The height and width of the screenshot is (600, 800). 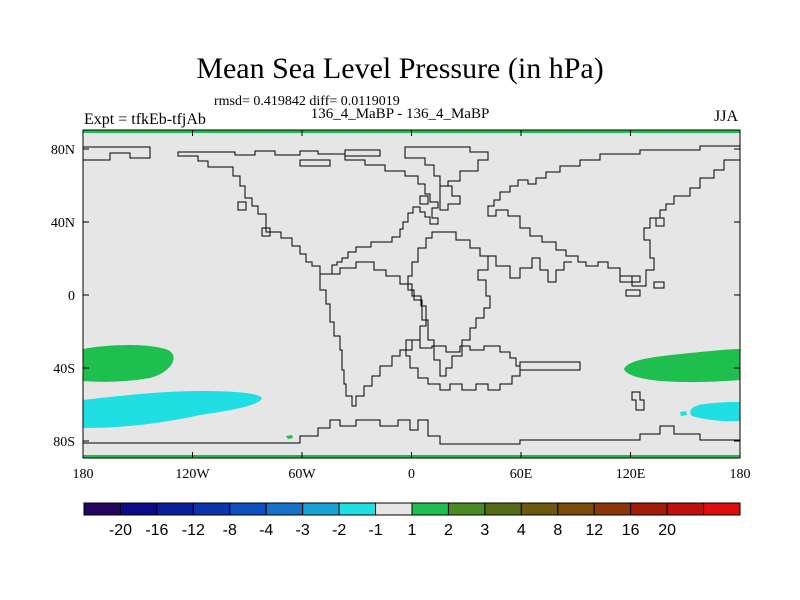 What do you see at coordinates (373, 334) in the screenshot?
I see `south-america-coast` at bounding box center [373, 334].